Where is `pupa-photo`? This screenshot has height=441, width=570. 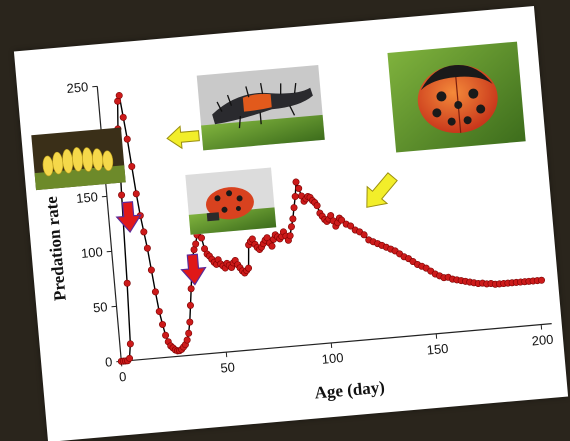
pupa-photo is located at coordinates (231, 201).